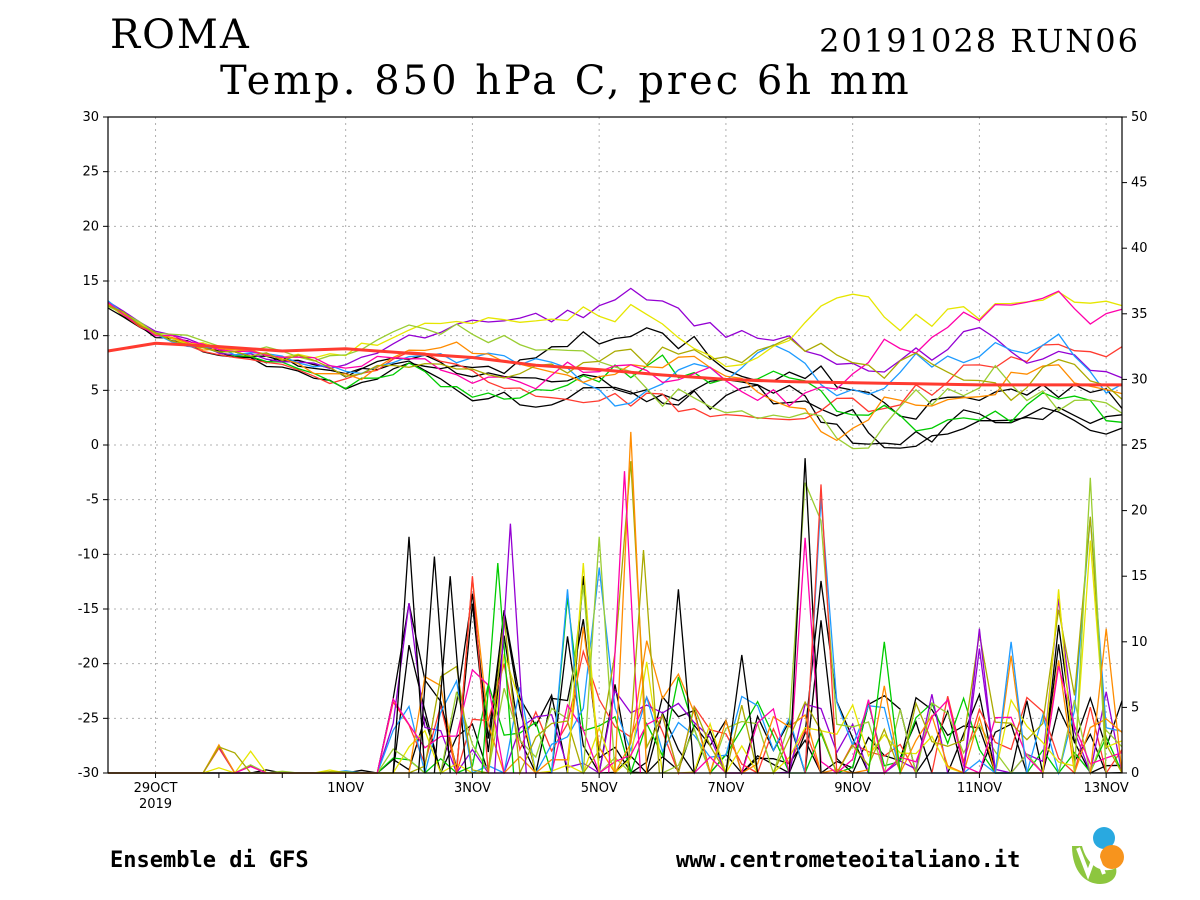  I want to click on city-title: ROMA, so click(180, 35).